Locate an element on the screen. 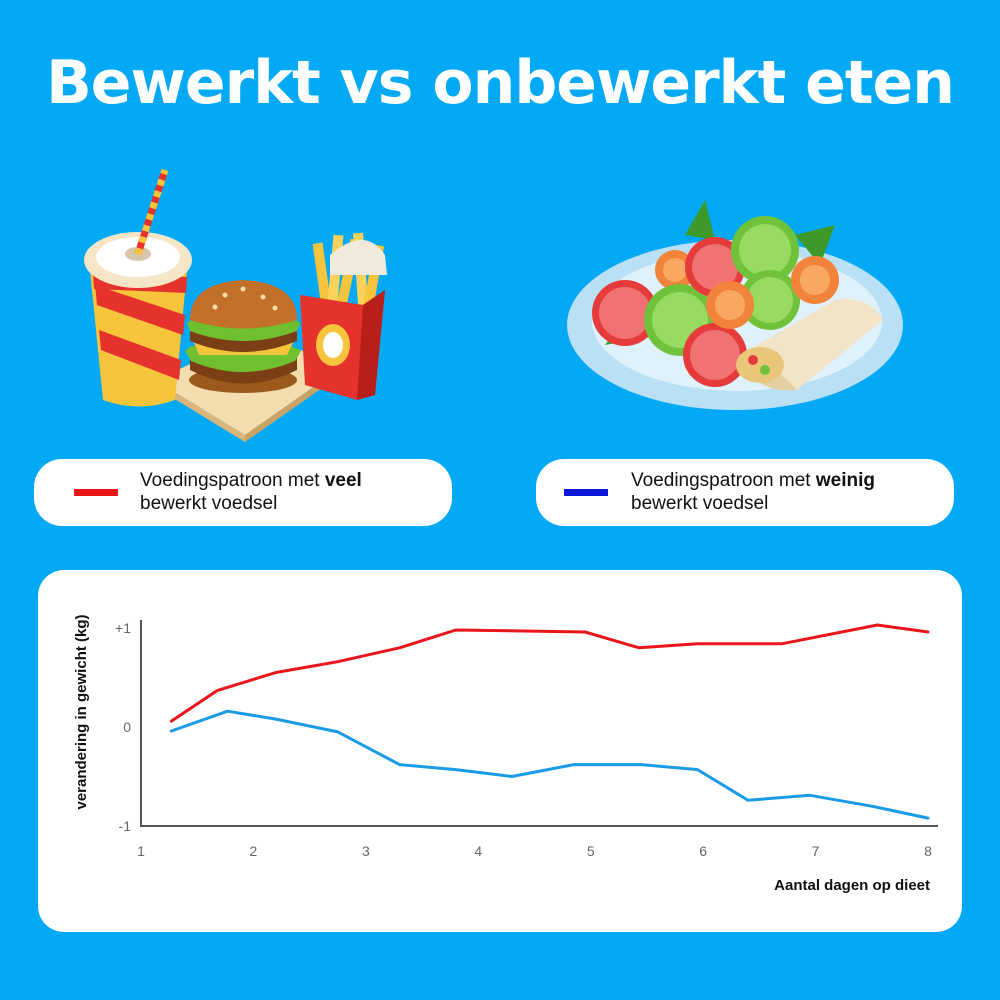 The width and height of the screenshot is (1000, 1000). legend-processed: Voedingspatroon met veel bewerkt voedsel is located at coordinates (243, 492).